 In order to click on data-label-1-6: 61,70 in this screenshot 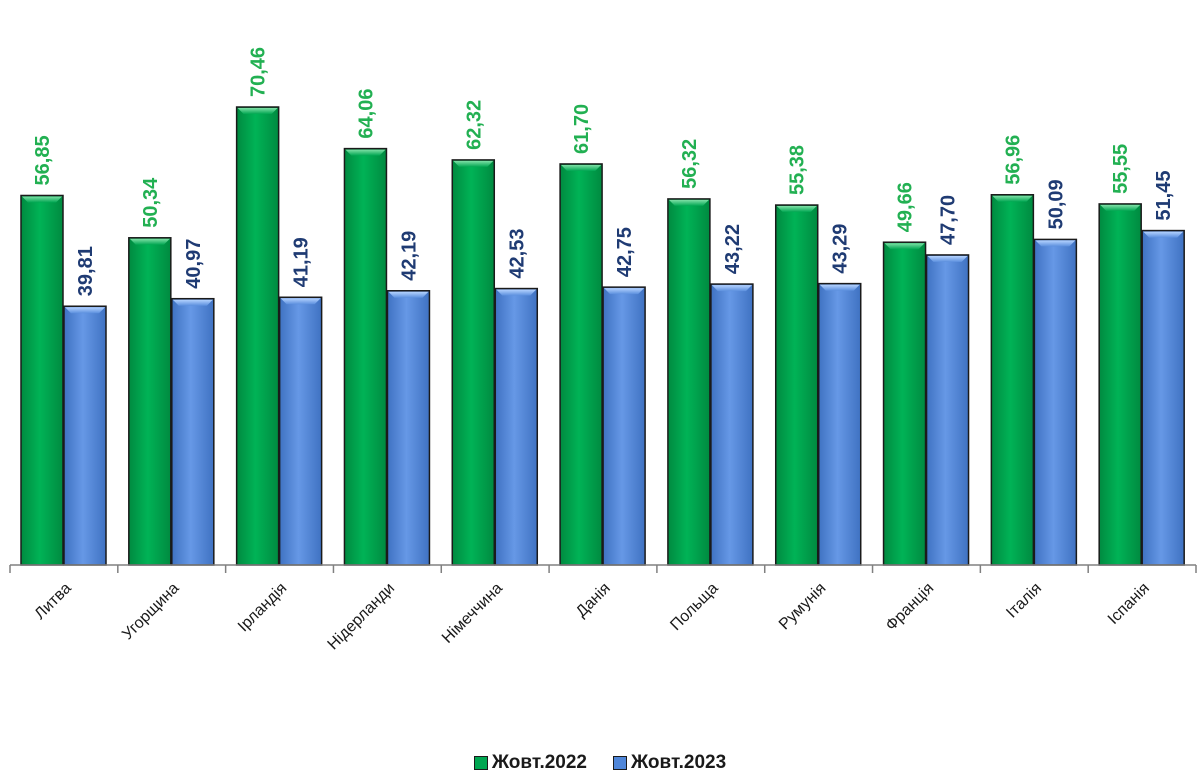, I will do `click(582, 129)`.